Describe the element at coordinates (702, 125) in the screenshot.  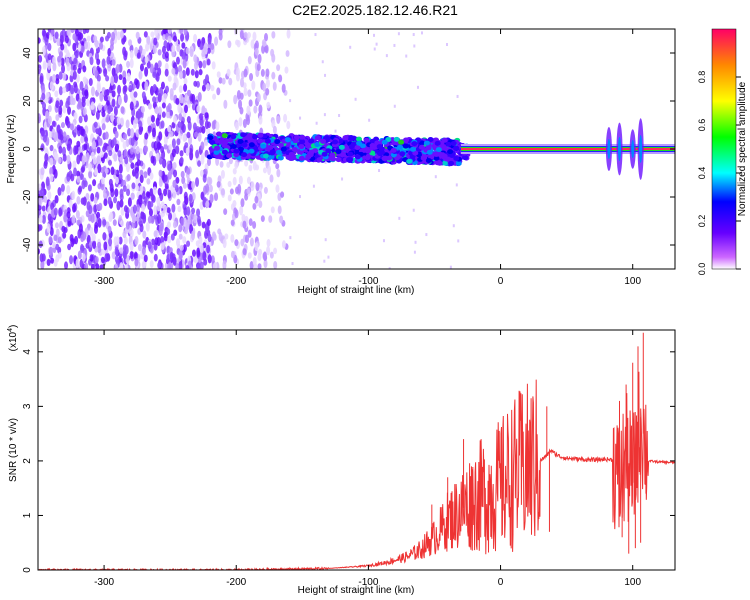
I see `colorbar-tick-label: 0.6` at that location.